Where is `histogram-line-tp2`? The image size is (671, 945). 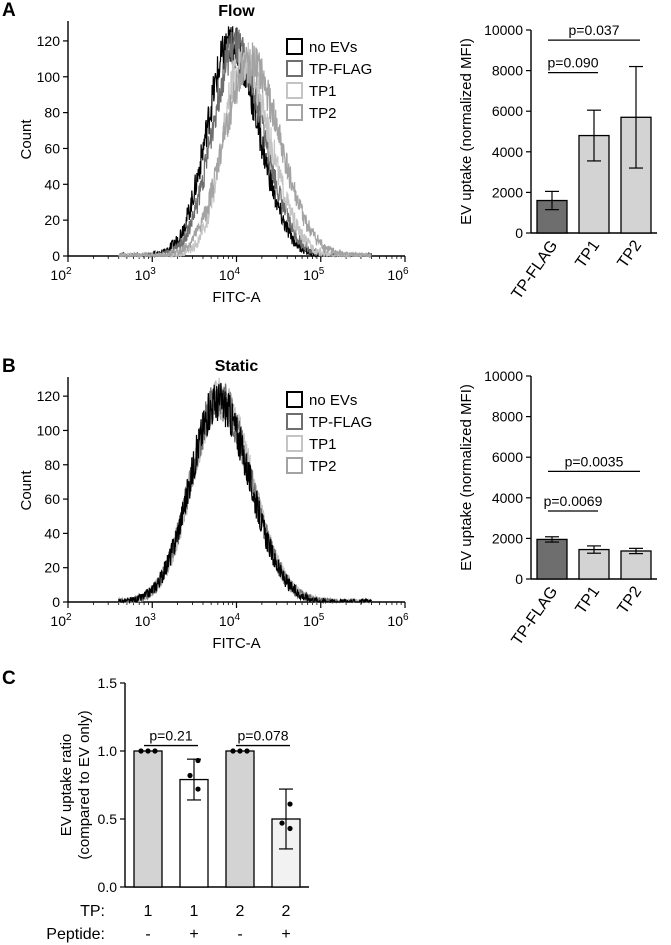 histogram-line-tp2 is located at coordinates (245, 150).